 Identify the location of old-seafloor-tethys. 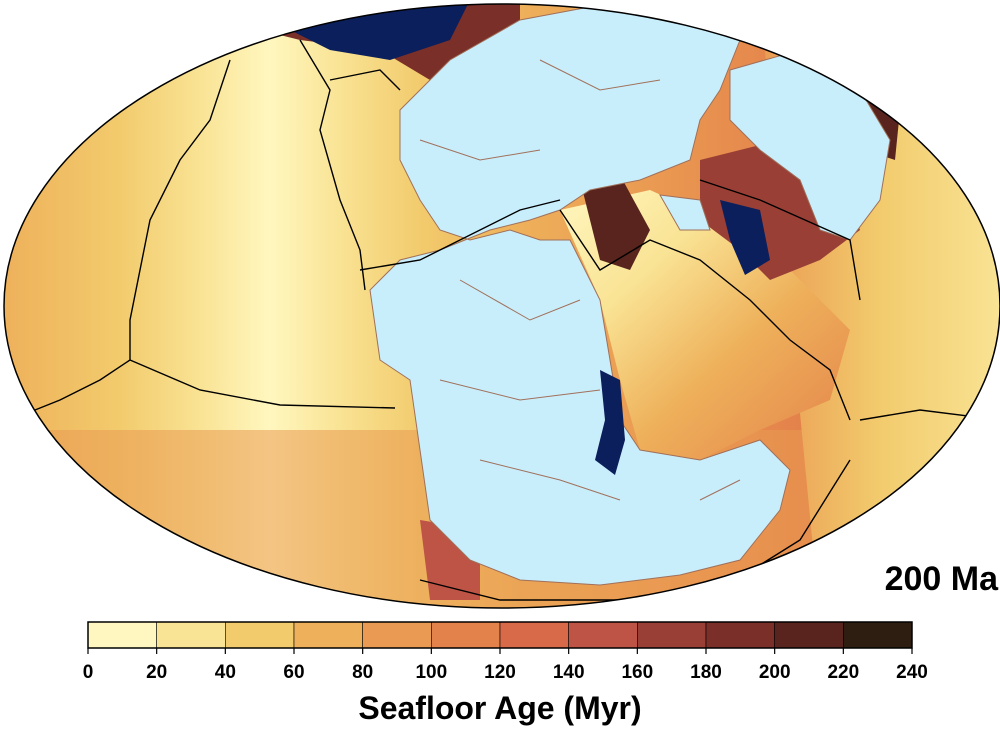
(615, 222).